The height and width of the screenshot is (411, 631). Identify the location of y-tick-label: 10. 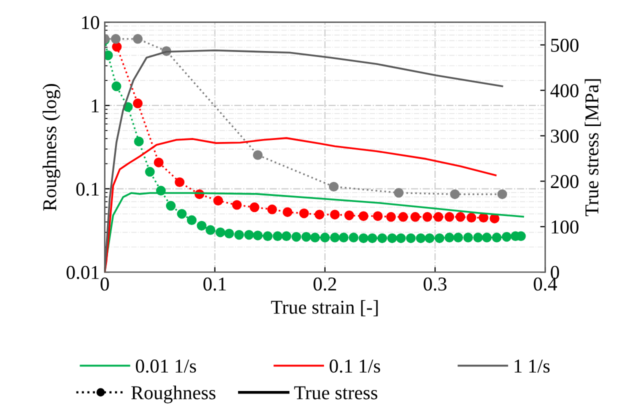
(91, 23).